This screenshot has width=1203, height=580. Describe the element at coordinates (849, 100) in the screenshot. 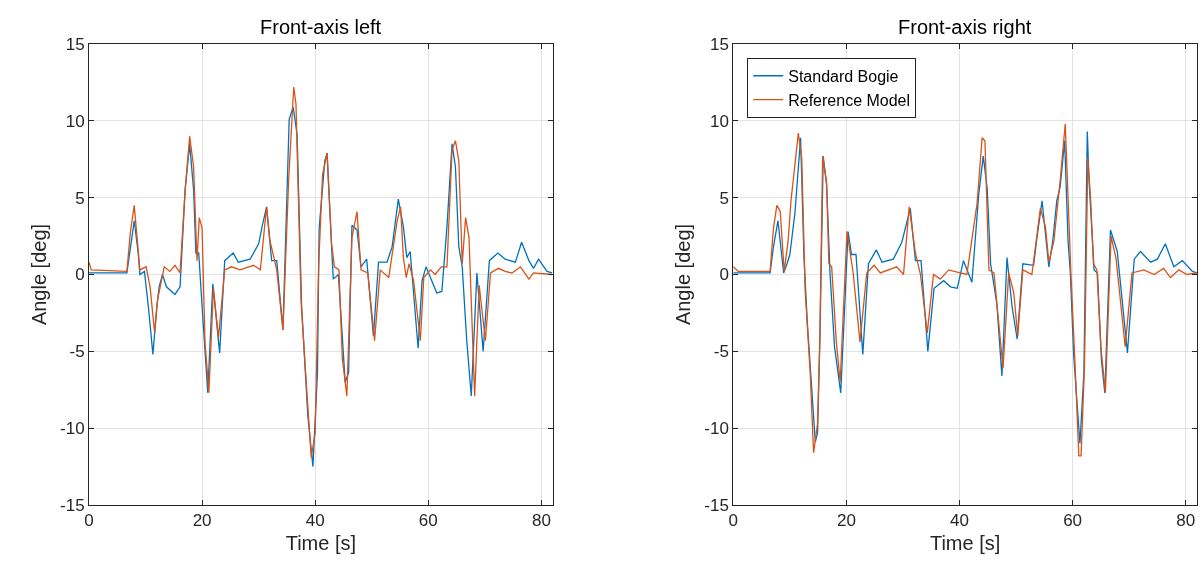

I see `legend-label: Reference Model` at that location.